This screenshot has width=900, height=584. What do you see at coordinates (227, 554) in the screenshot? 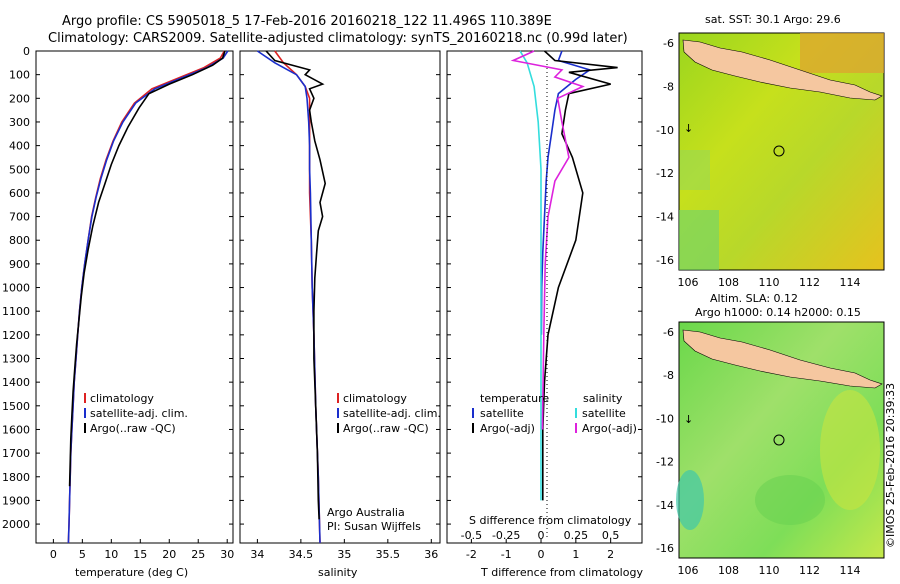
I see `x-tick-label: 30` at bounding box center [227, 554].